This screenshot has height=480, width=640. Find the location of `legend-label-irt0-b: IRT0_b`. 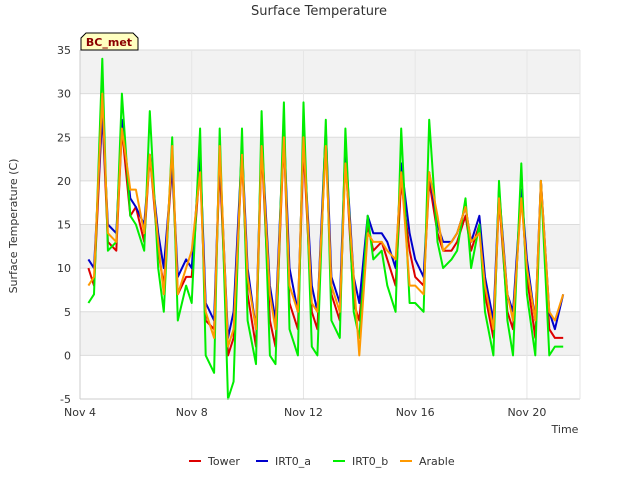

legend-label-irt0-b: IRT0_b is located at coordinates (370, 461).